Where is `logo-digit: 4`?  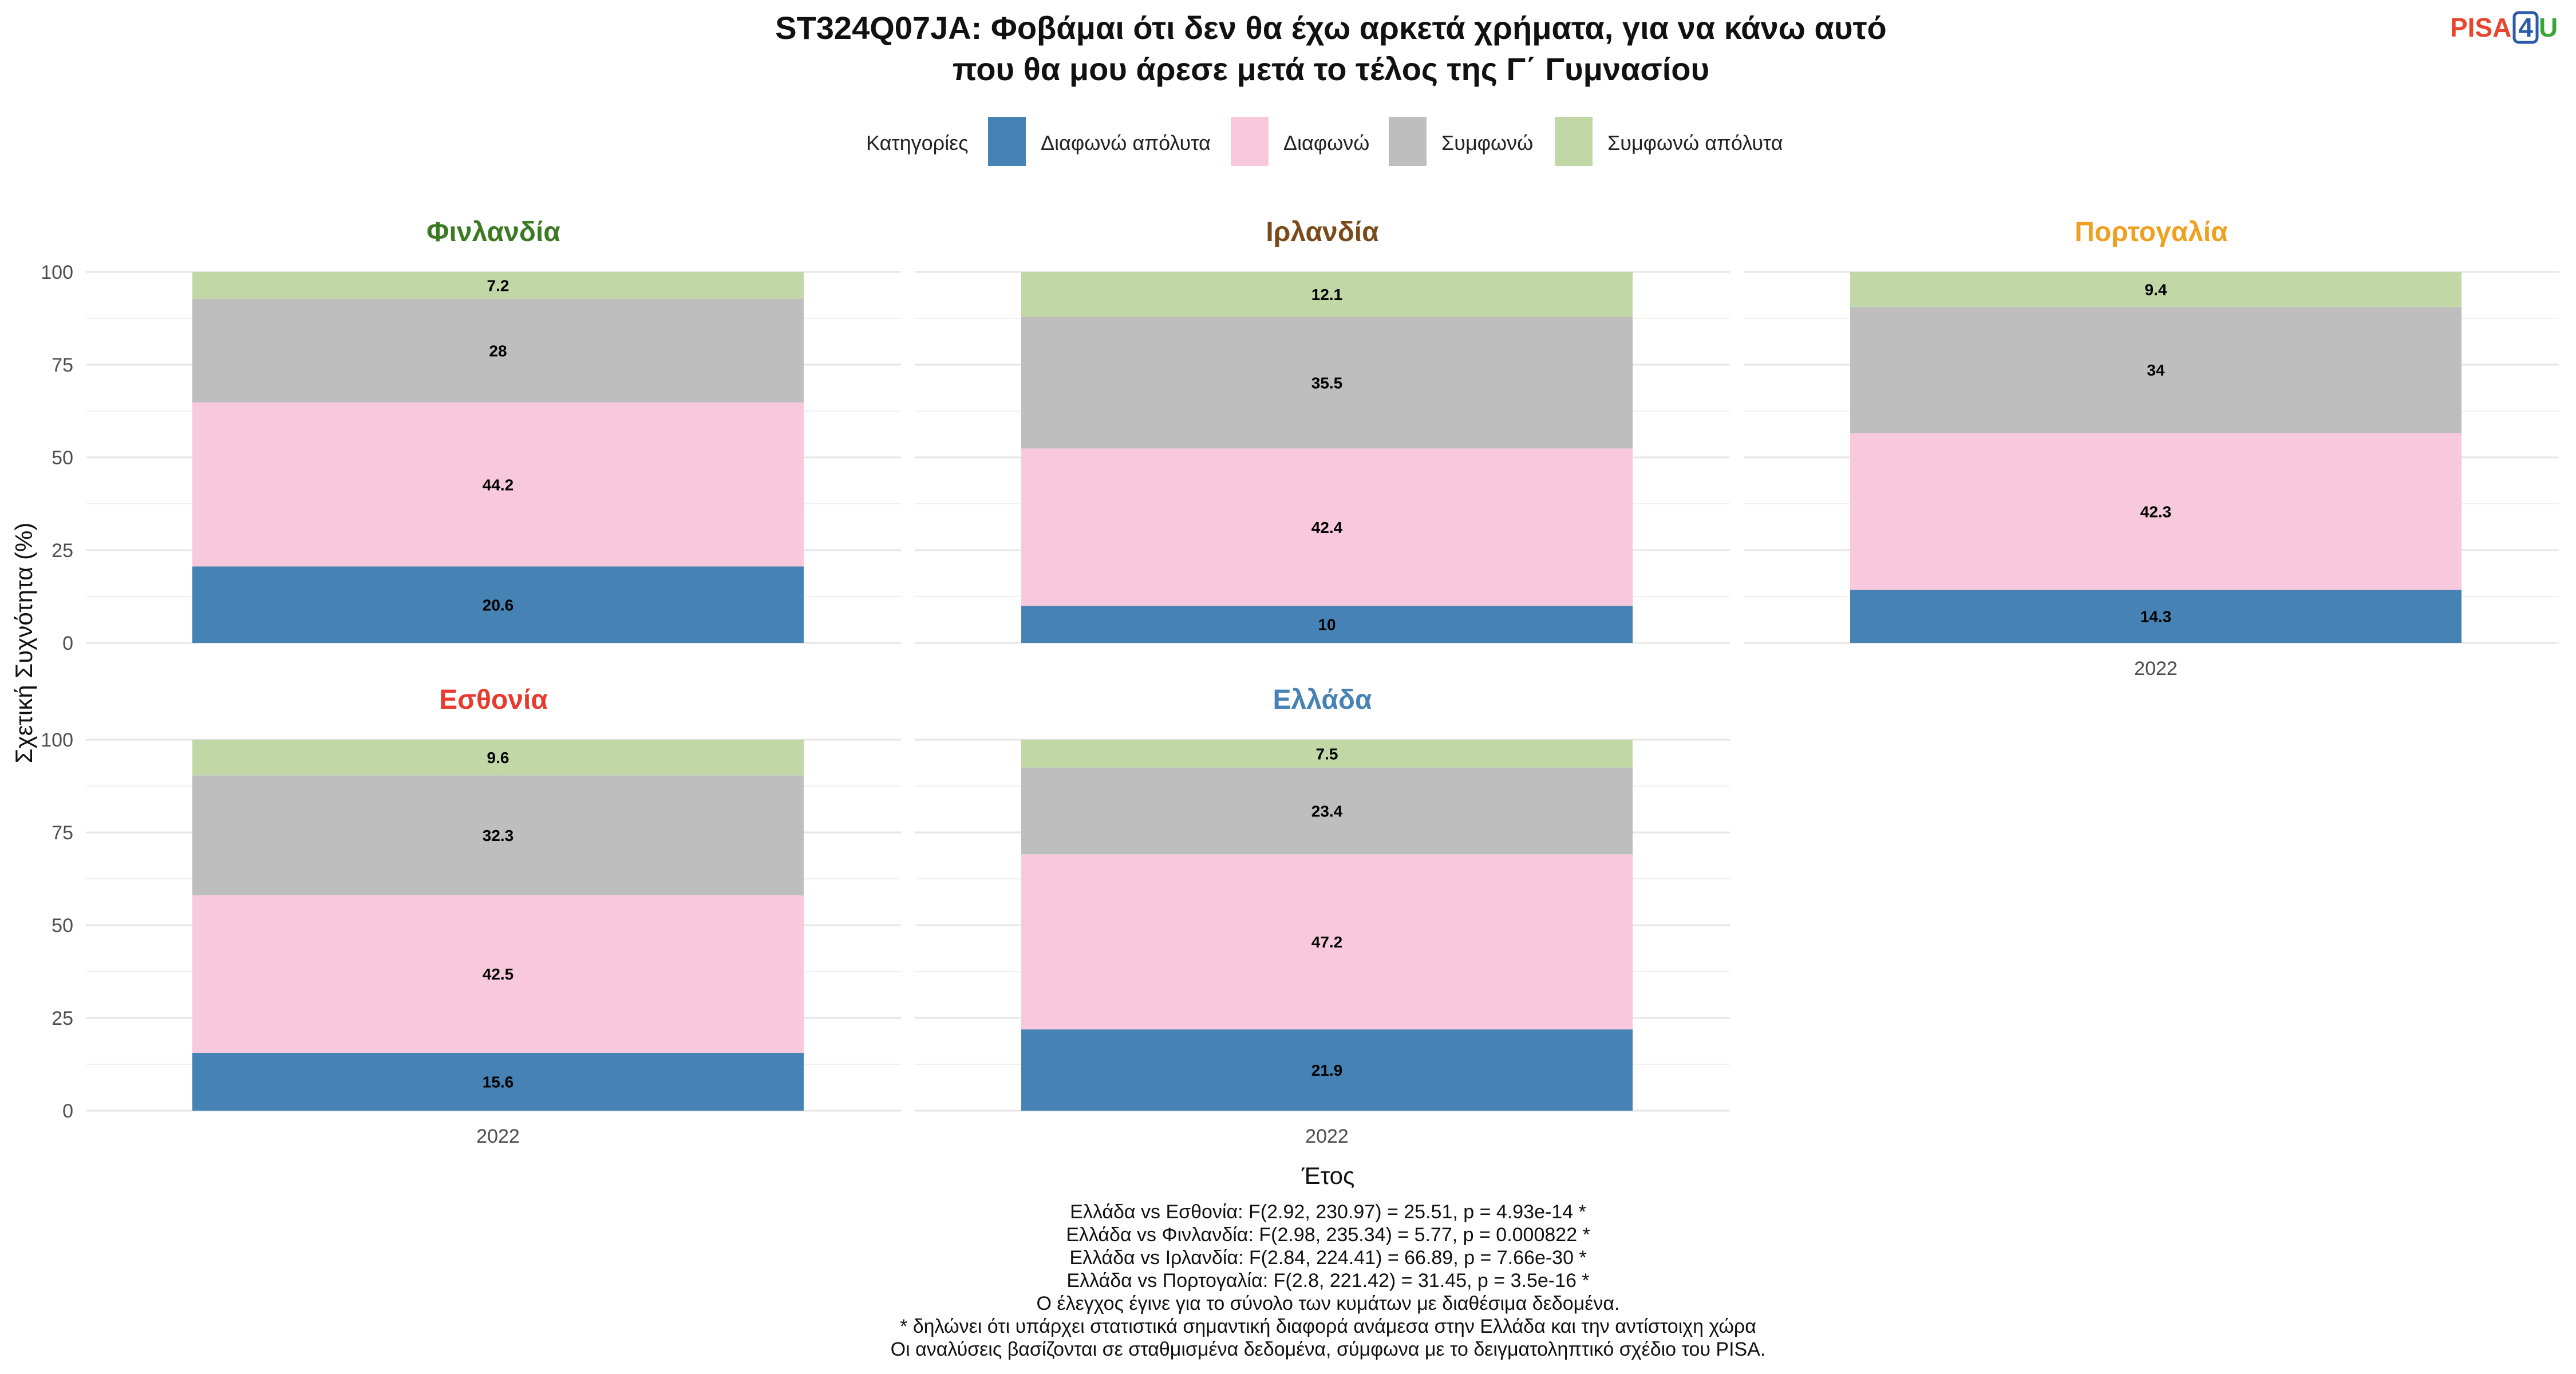 logo-digit: 4 is located at coordinates (2525, 27).